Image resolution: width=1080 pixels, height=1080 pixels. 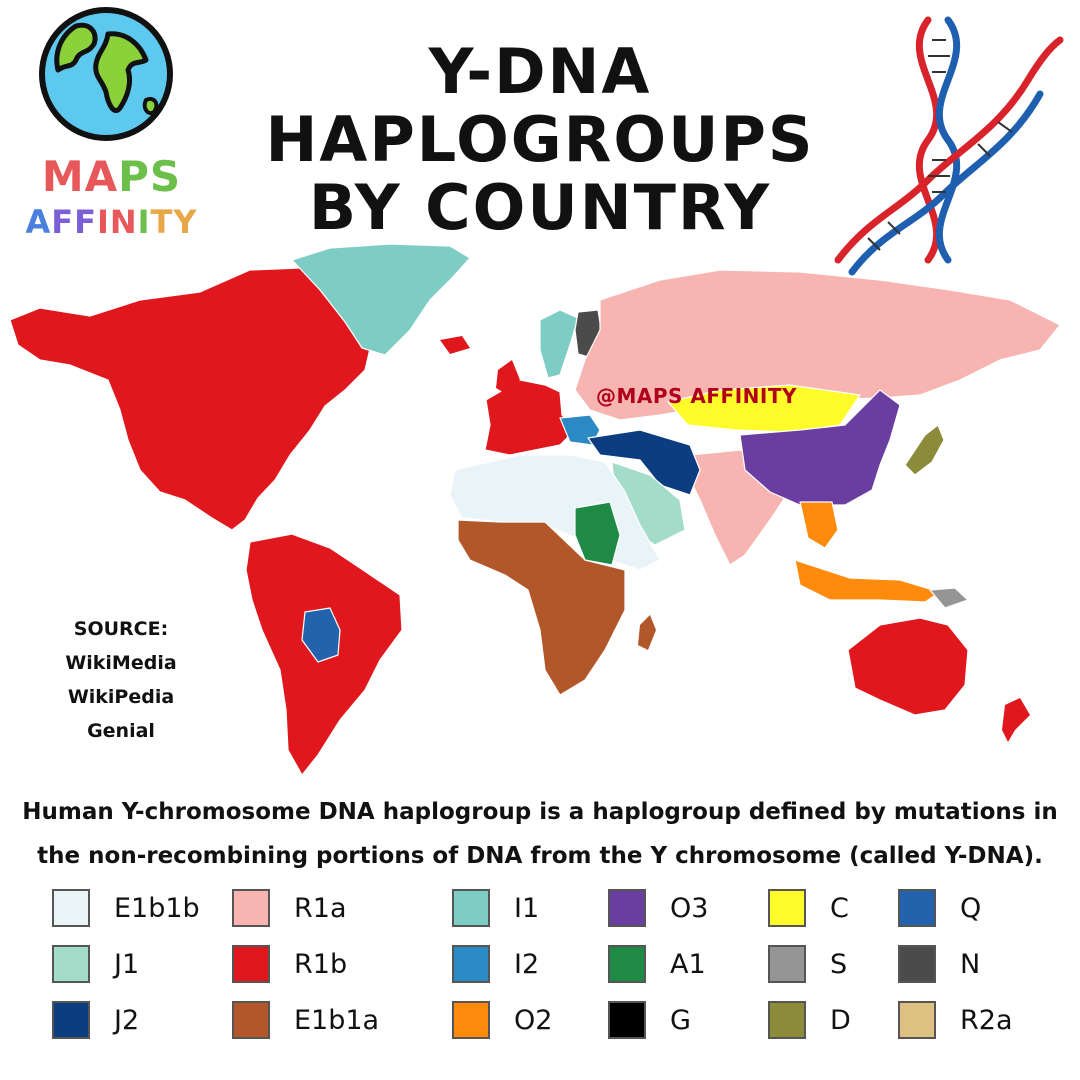 What do you see at coordinates (495, 908) in the screenshot?
I see `legend-item-i1: I1` at bounding box center [495, 908].